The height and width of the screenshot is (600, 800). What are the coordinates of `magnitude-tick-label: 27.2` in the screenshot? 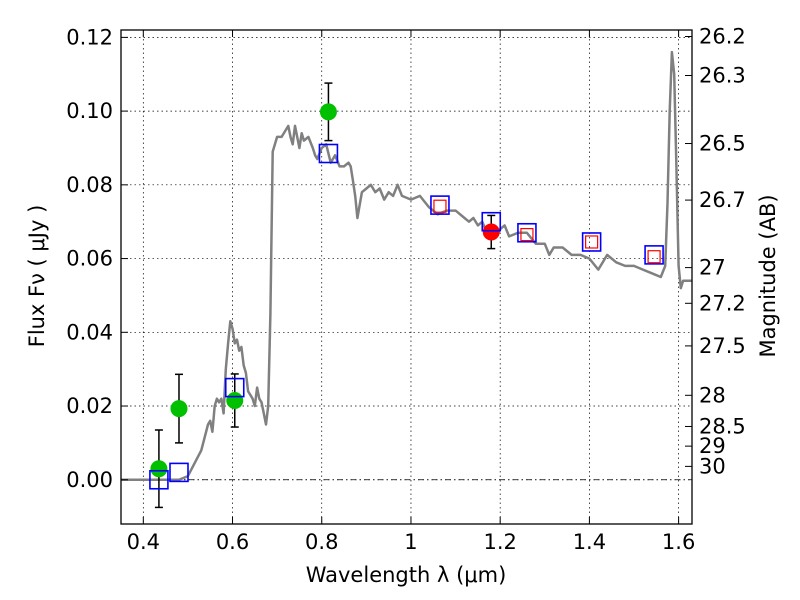 It's located at (722, 303).